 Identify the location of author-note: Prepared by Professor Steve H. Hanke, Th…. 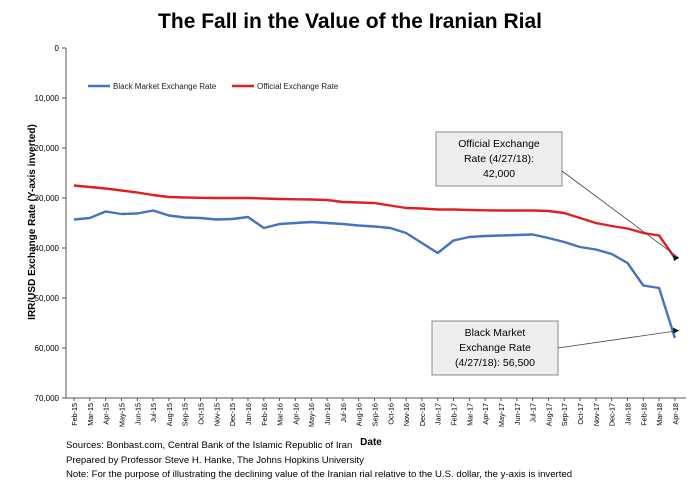
(215, 460).